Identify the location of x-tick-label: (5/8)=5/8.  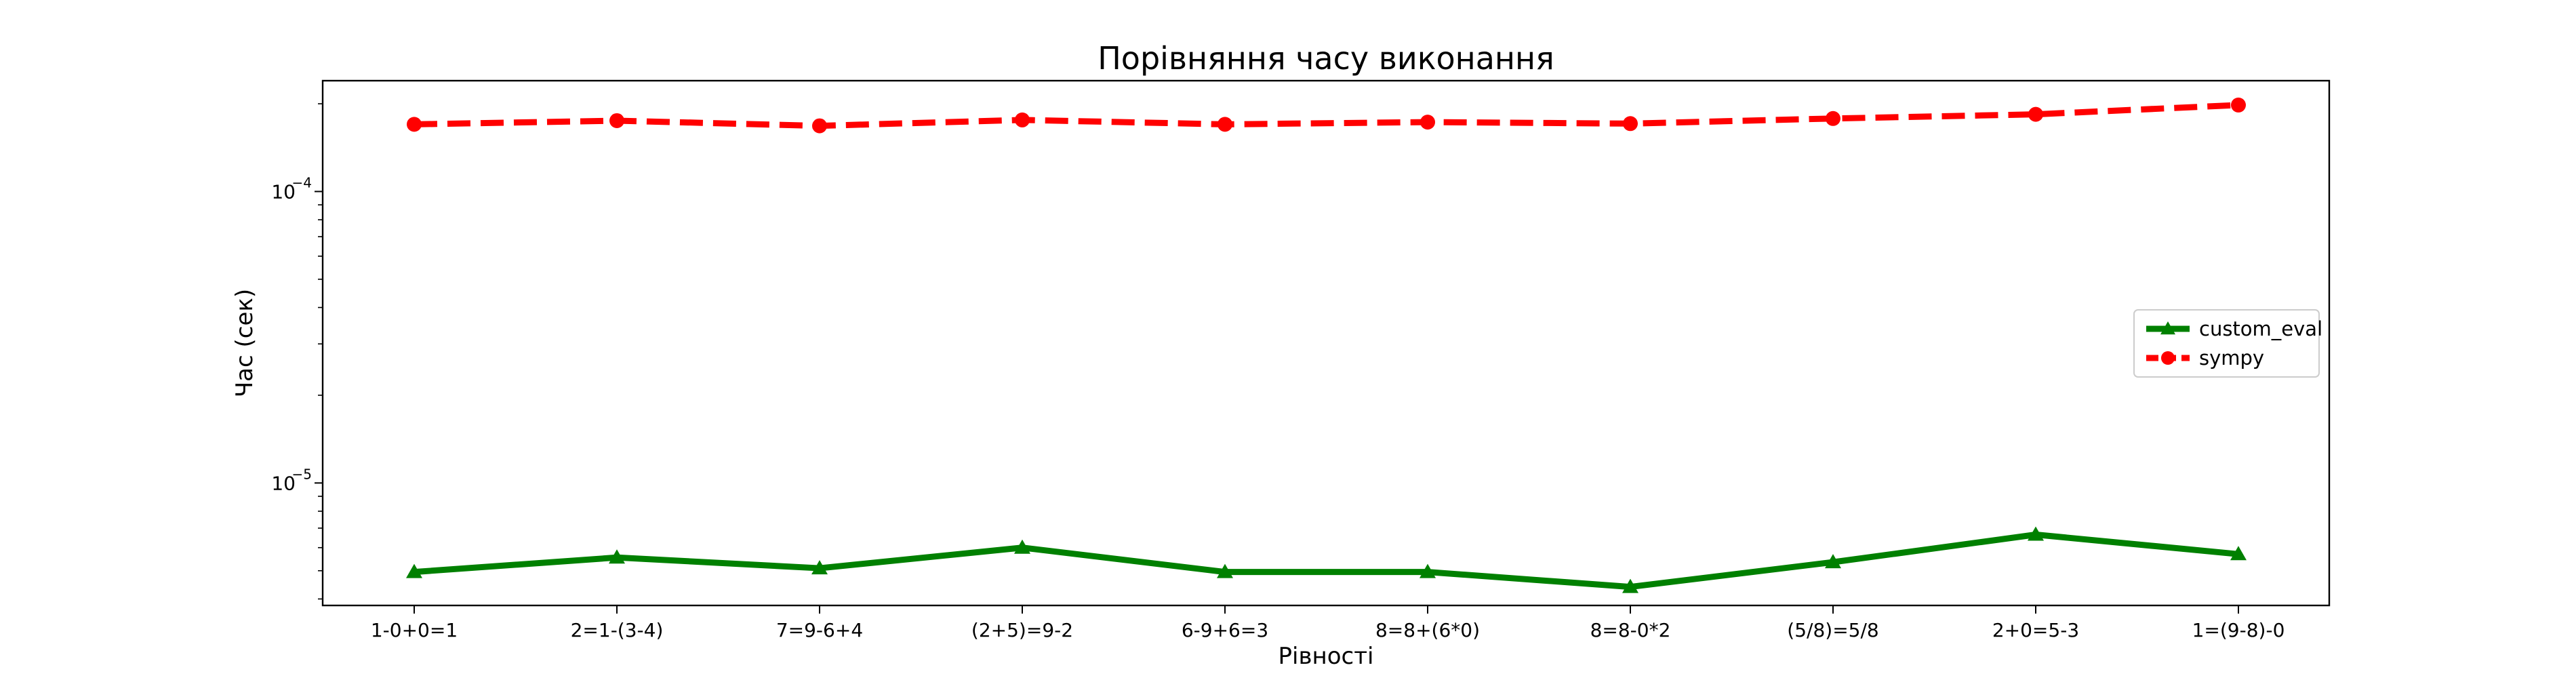
(1832, 630).